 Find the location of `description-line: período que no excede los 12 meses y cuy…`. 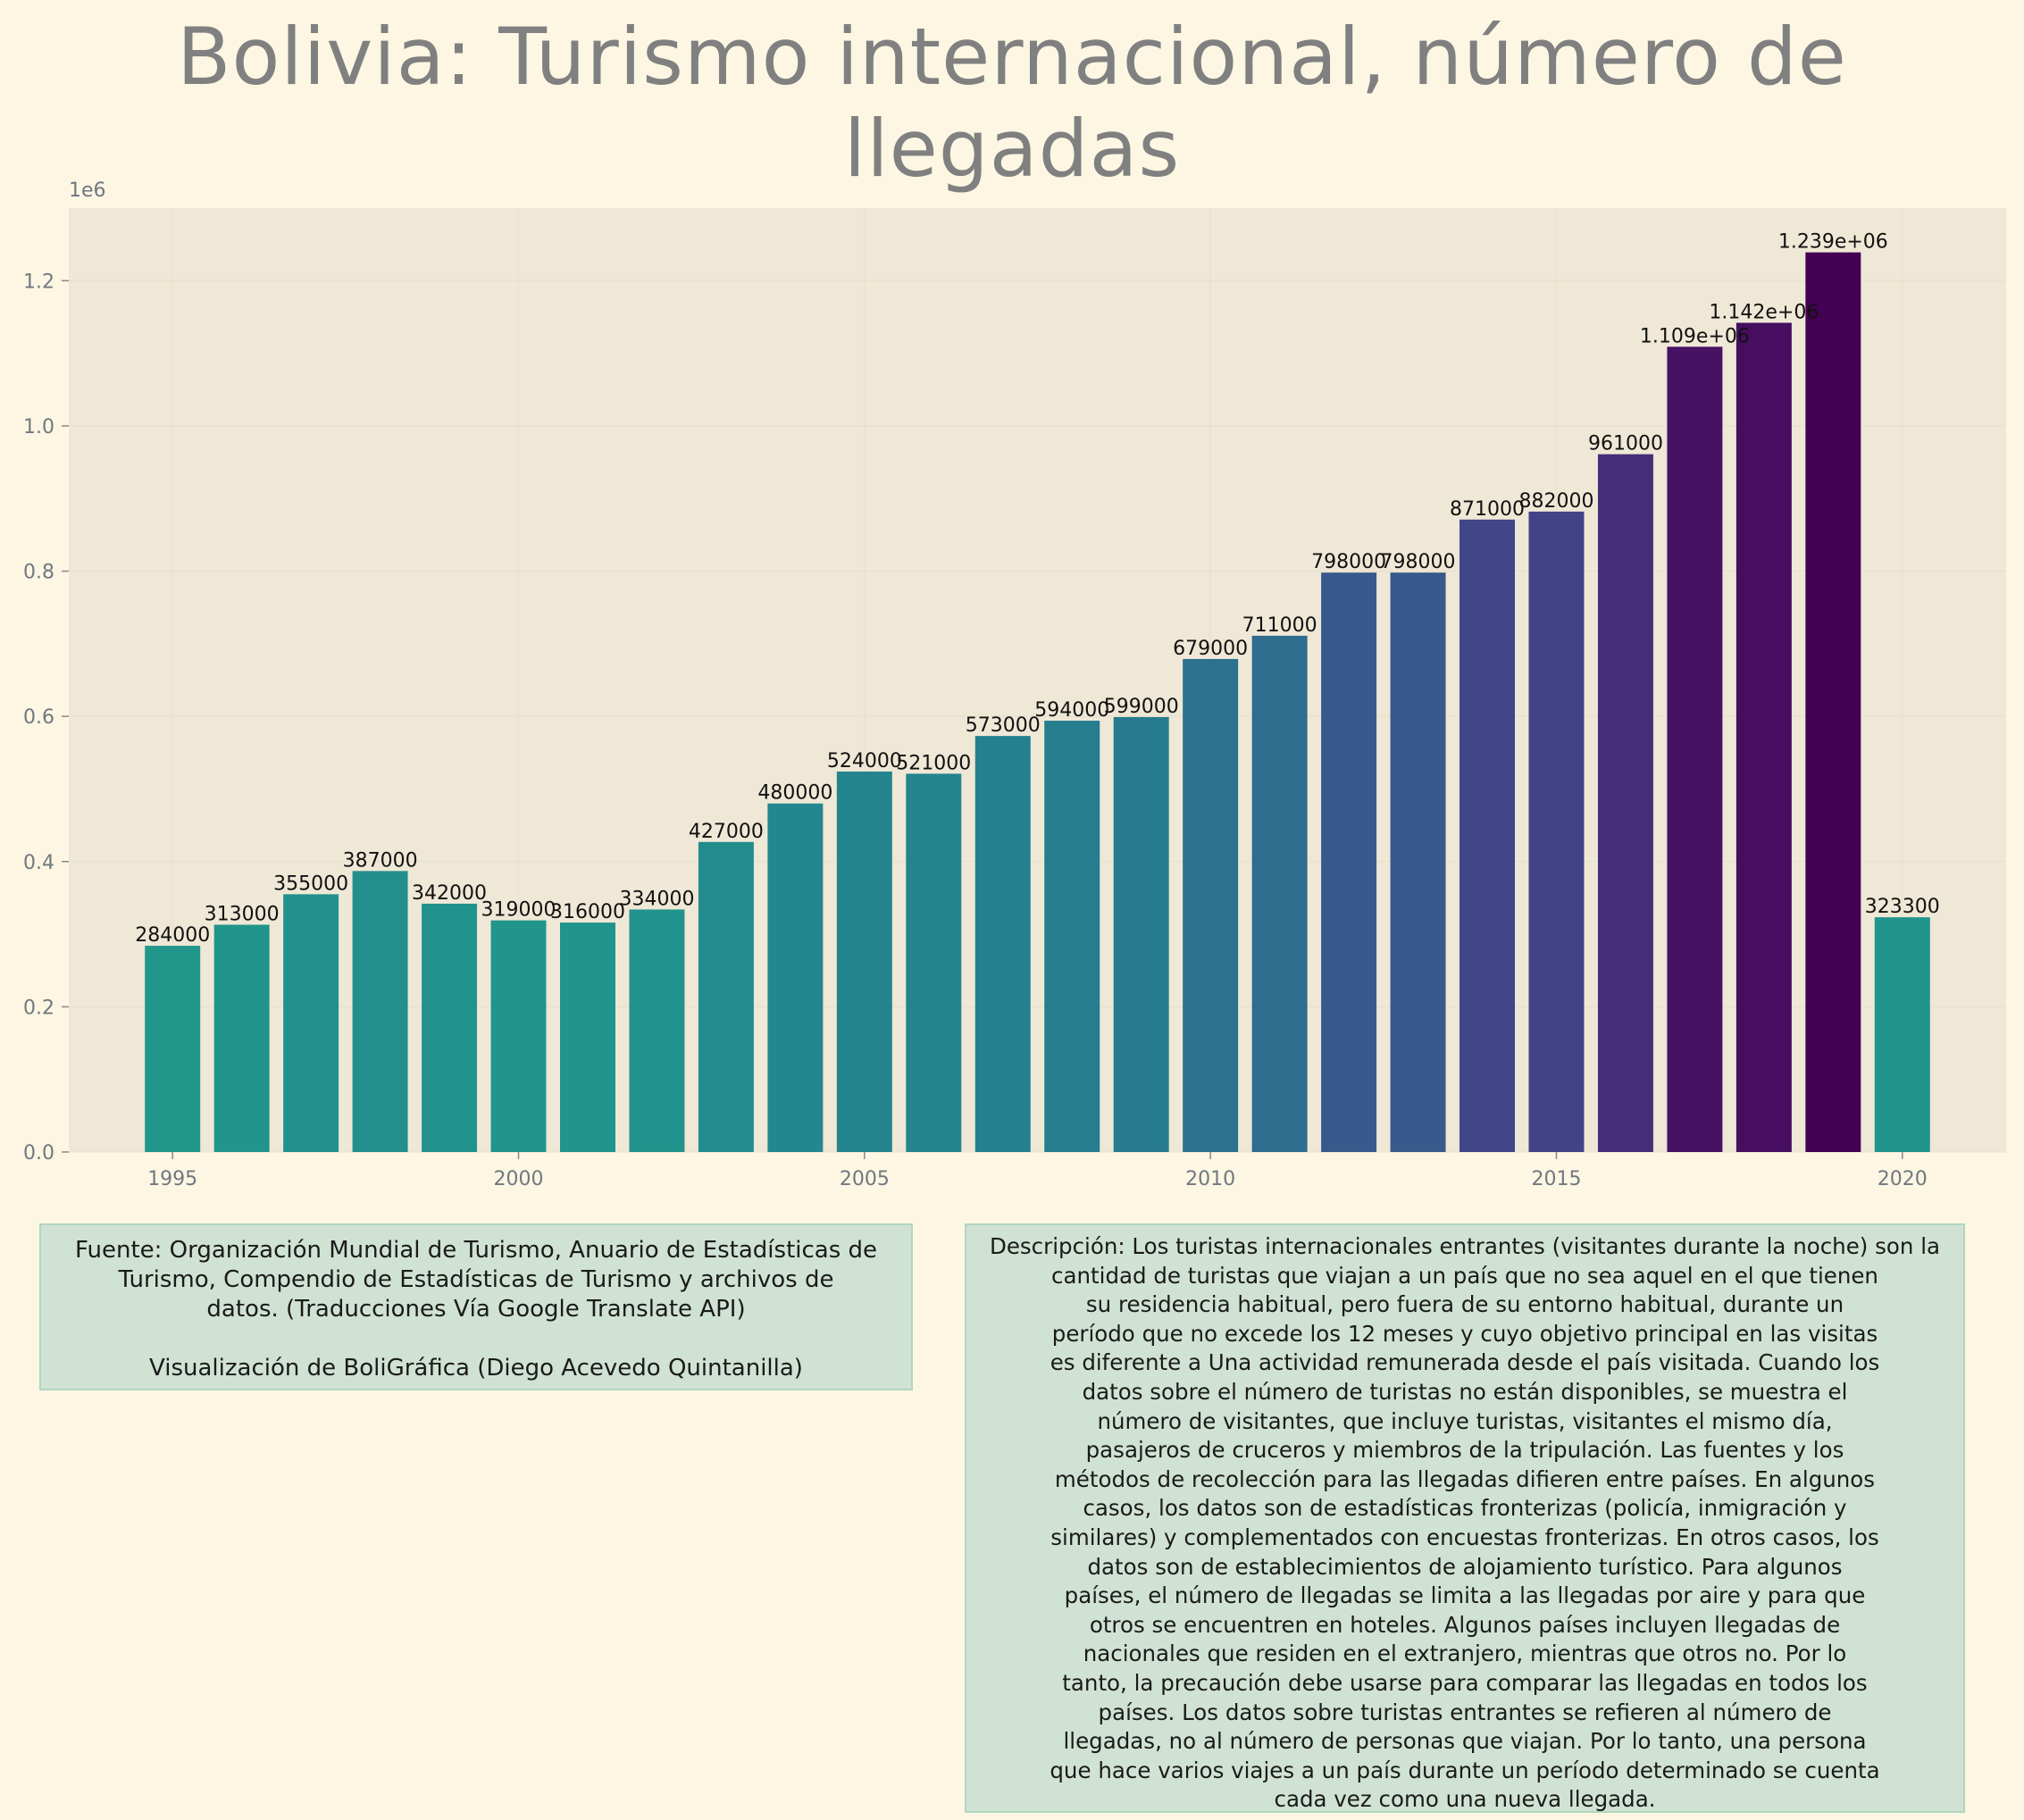

description-line: período que no excede los 12 meses y cuy… is located at coordinates (1464, 1334).